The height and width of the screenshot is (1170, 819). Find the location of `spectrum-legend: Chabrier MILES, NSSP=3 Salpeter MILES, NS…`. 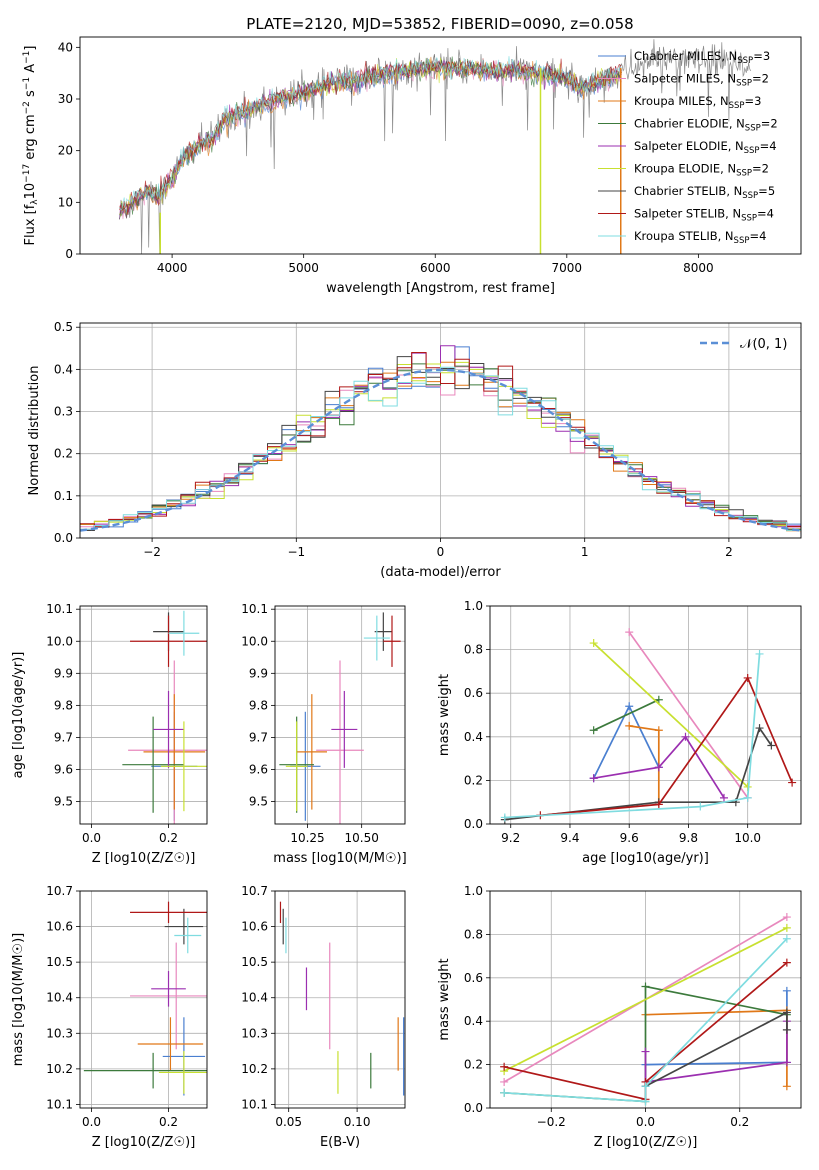

spectrum-legend: Chabrier MILES, NSSP=3 Salpeter MILES, NS… is located at coordinates (688, 147).